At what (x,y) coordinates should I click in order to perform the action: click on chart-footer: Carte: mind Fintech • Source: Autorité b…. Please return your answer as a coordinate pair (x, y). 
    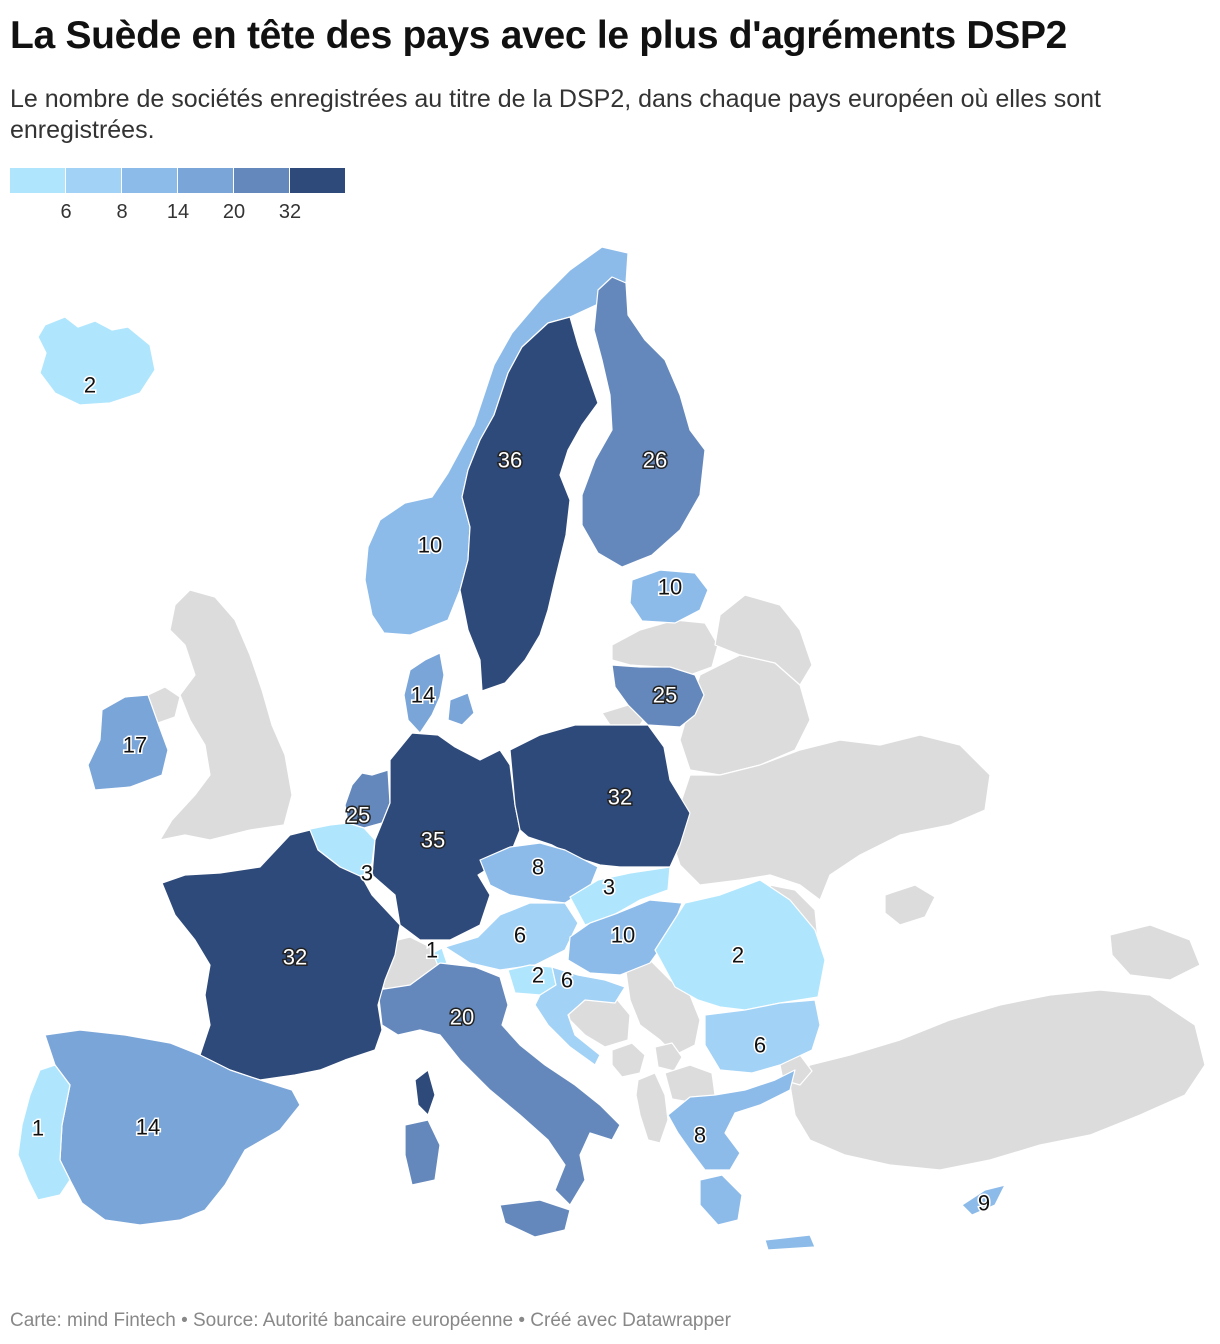
    Looking at the image, I should click on (370, 1320).